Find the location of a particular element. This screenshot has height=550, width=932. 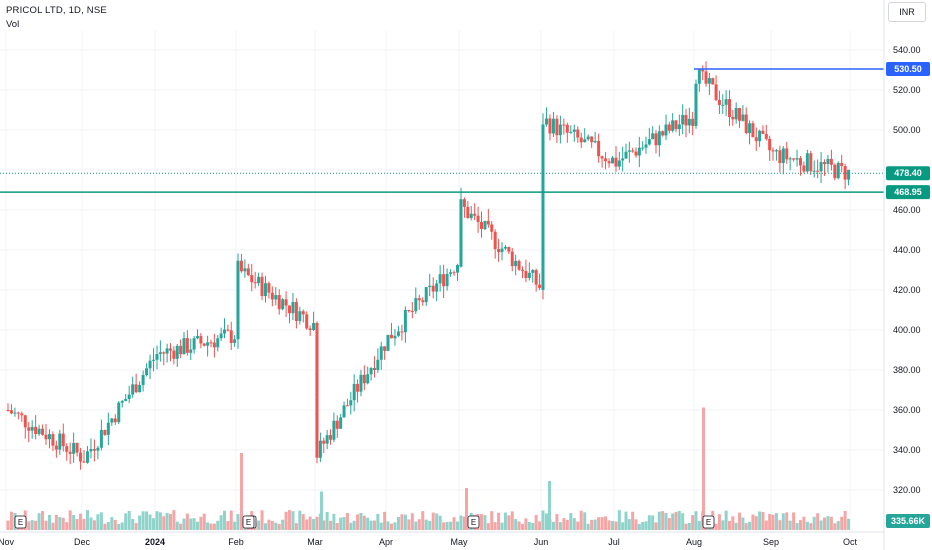

x-tick-label: May is located at coordinates (459, 542).